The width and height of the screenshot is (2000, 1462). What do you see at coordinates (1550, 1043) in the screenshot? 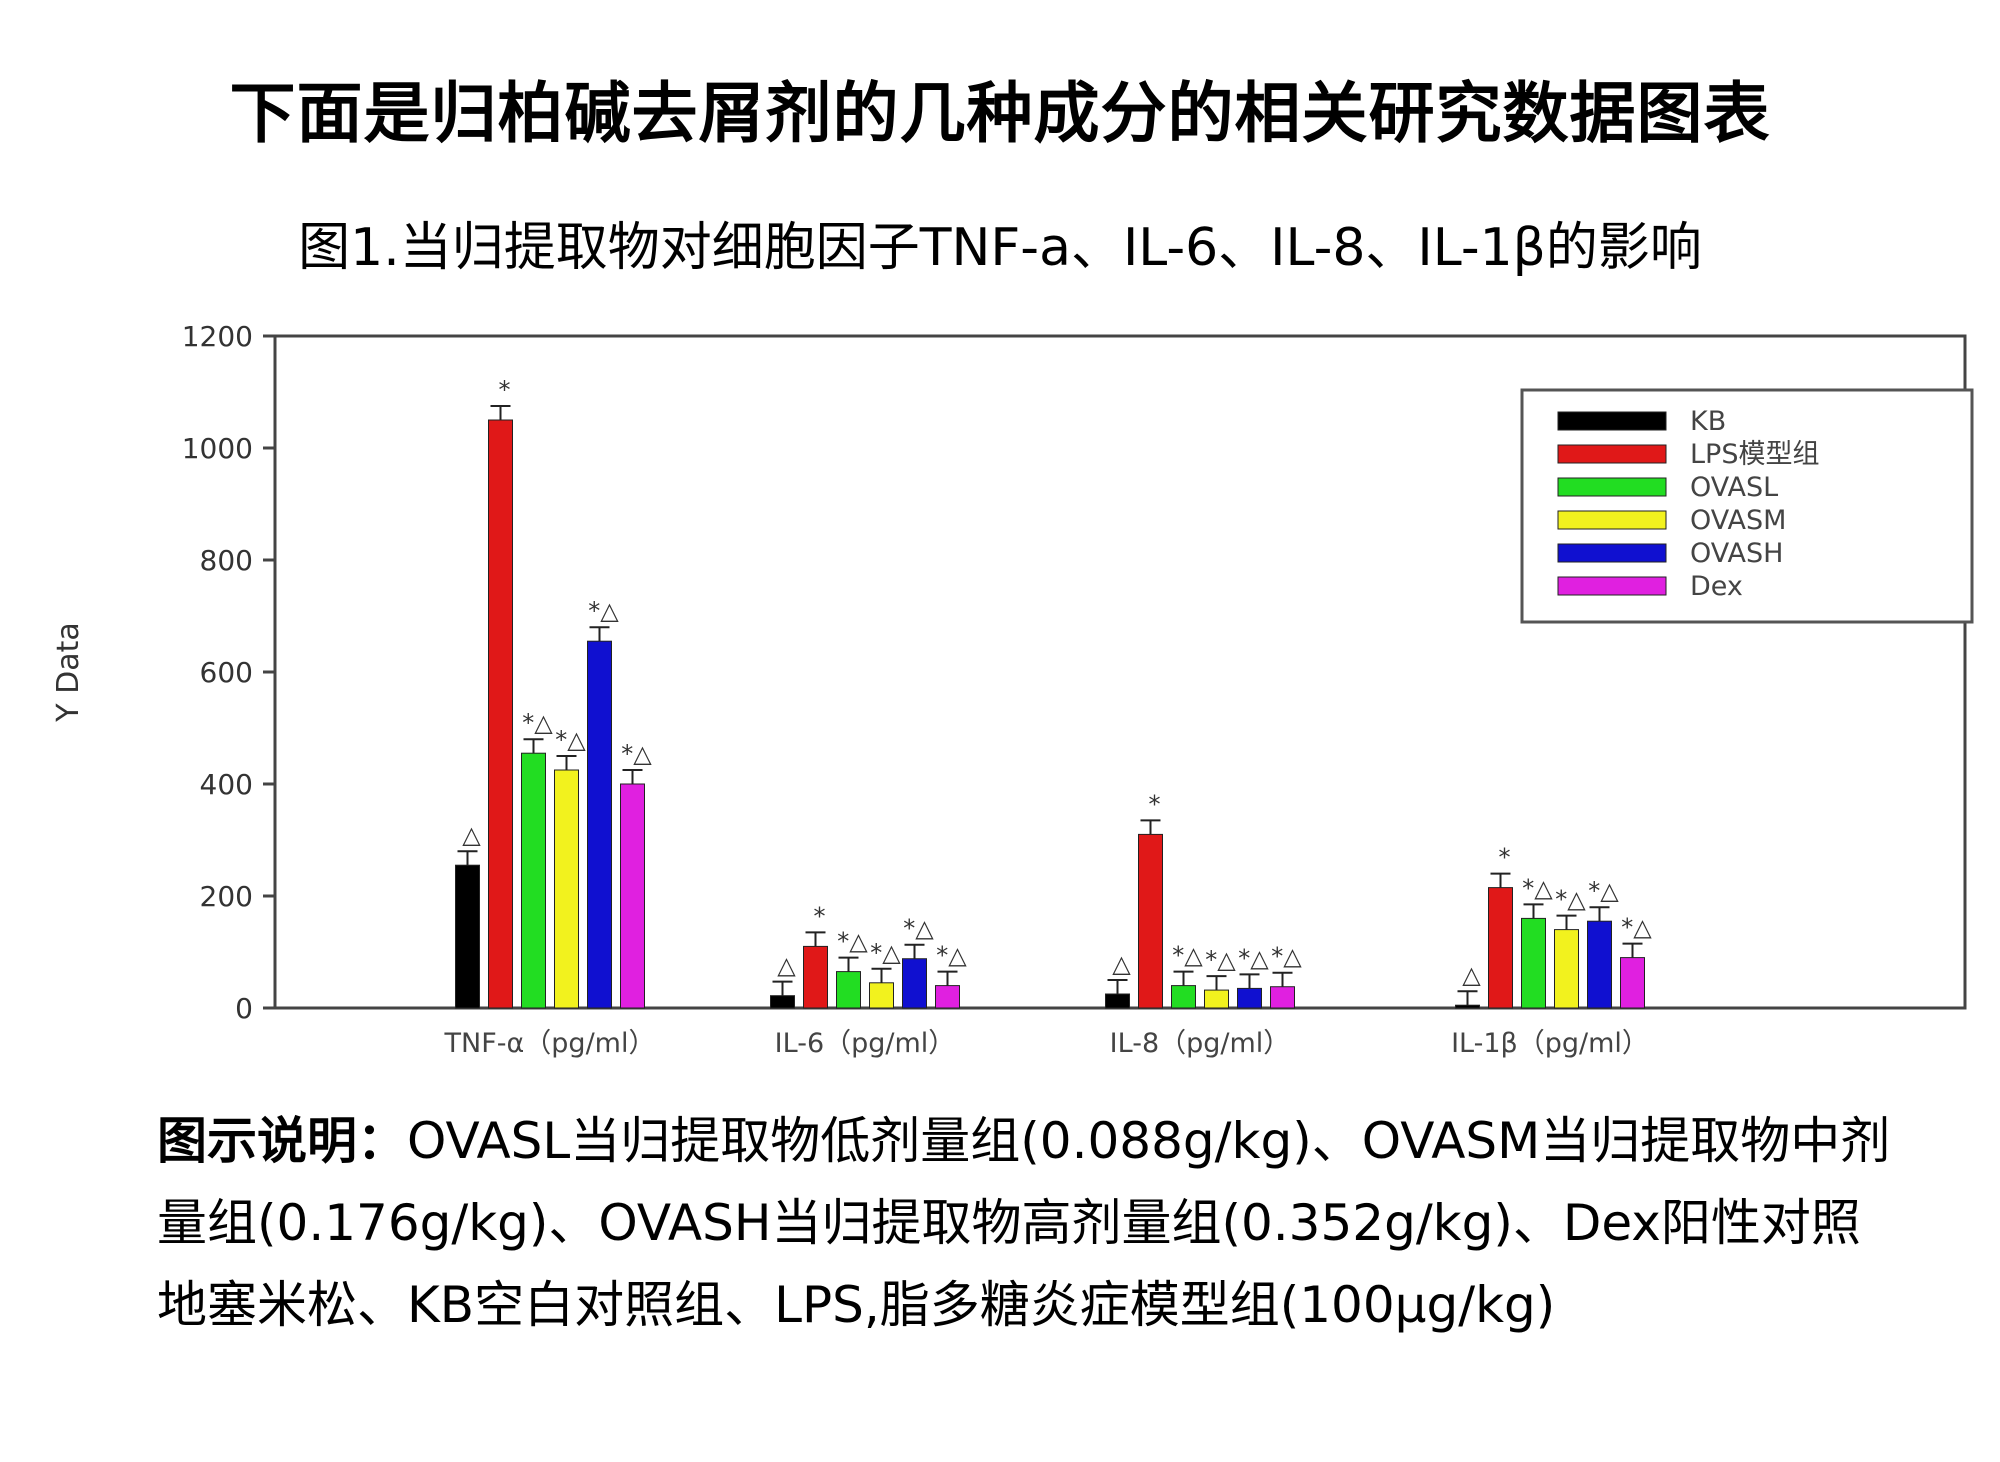
I see `x-tick-label: IL-1β（pg/ml）` at bounding box center [1550, 1043].